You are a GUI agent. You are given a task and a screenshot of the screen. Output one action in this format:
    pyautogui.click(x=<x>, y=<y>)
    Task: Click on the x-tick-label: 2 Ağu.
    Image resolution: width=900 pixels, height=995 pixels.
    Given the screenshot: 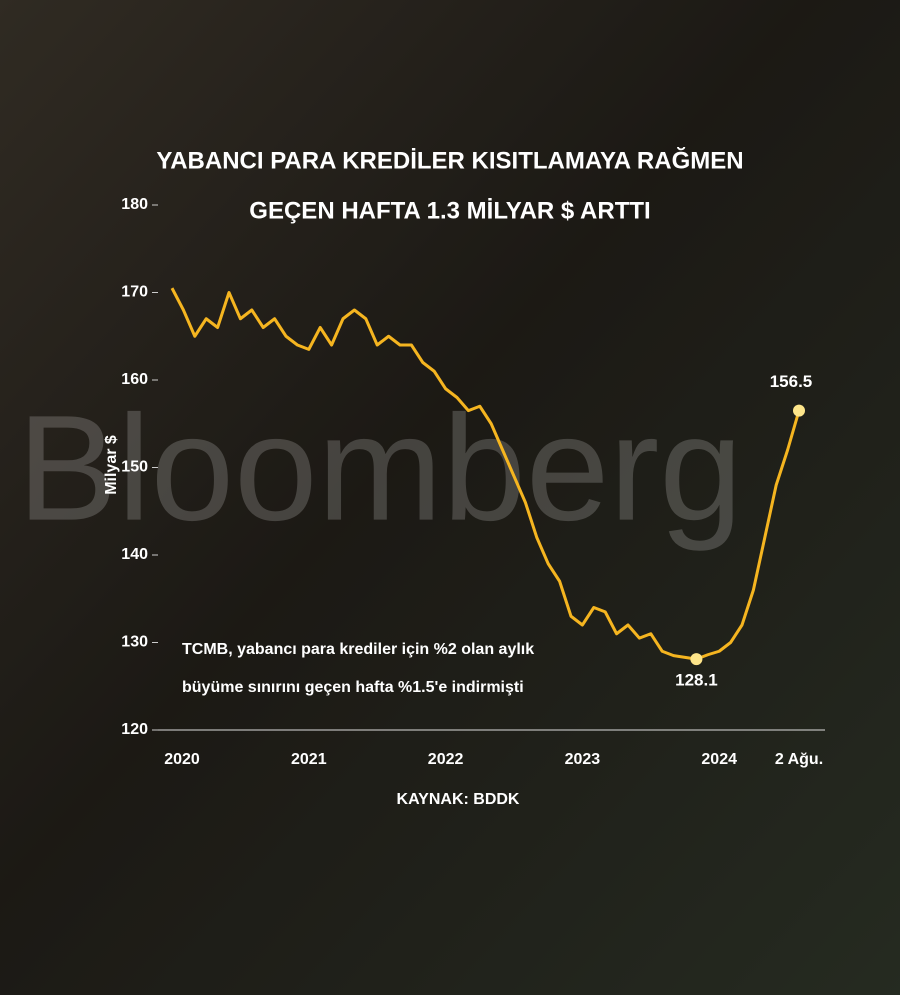 What is the action you would take?
    pyautogui.click(x=799, y=759)
    